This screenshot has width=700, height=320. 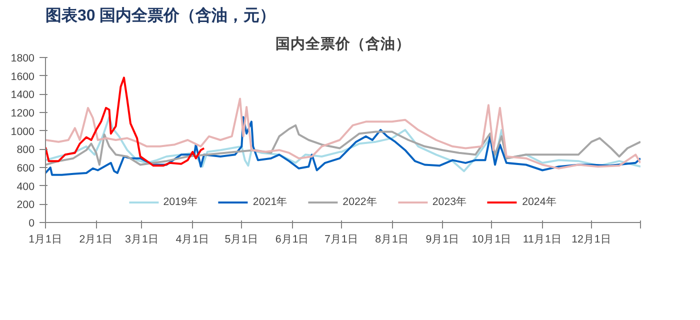 What do you see at coordinates (161, 15) in the screenshot?
I see `chart-title: 图表30 国内全票价（含油，元）` at bounding box center [161, 15].